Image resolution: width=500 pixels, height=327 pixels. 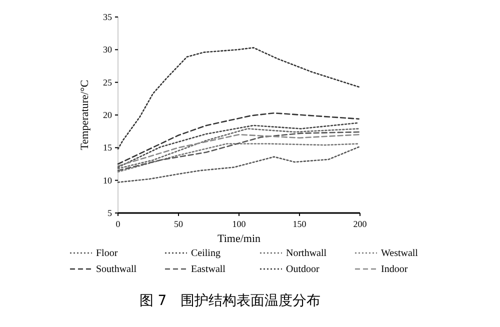 What do you see at coordinates (394, 269) in the screenshot?
I see `legend-label: Indoor` at bounding box center [394, 269].